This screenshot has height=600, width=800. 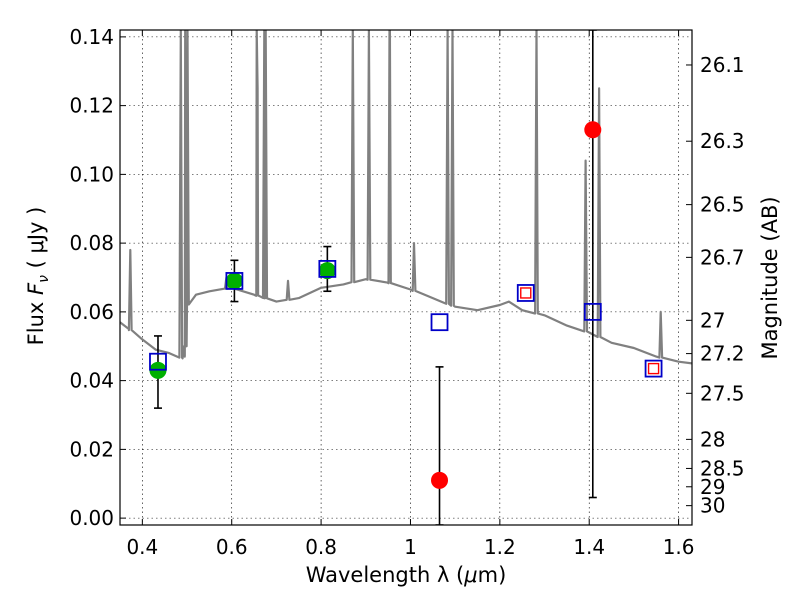 I want to click on y2-tick-label: 27.5, so click(x=722, y=393).